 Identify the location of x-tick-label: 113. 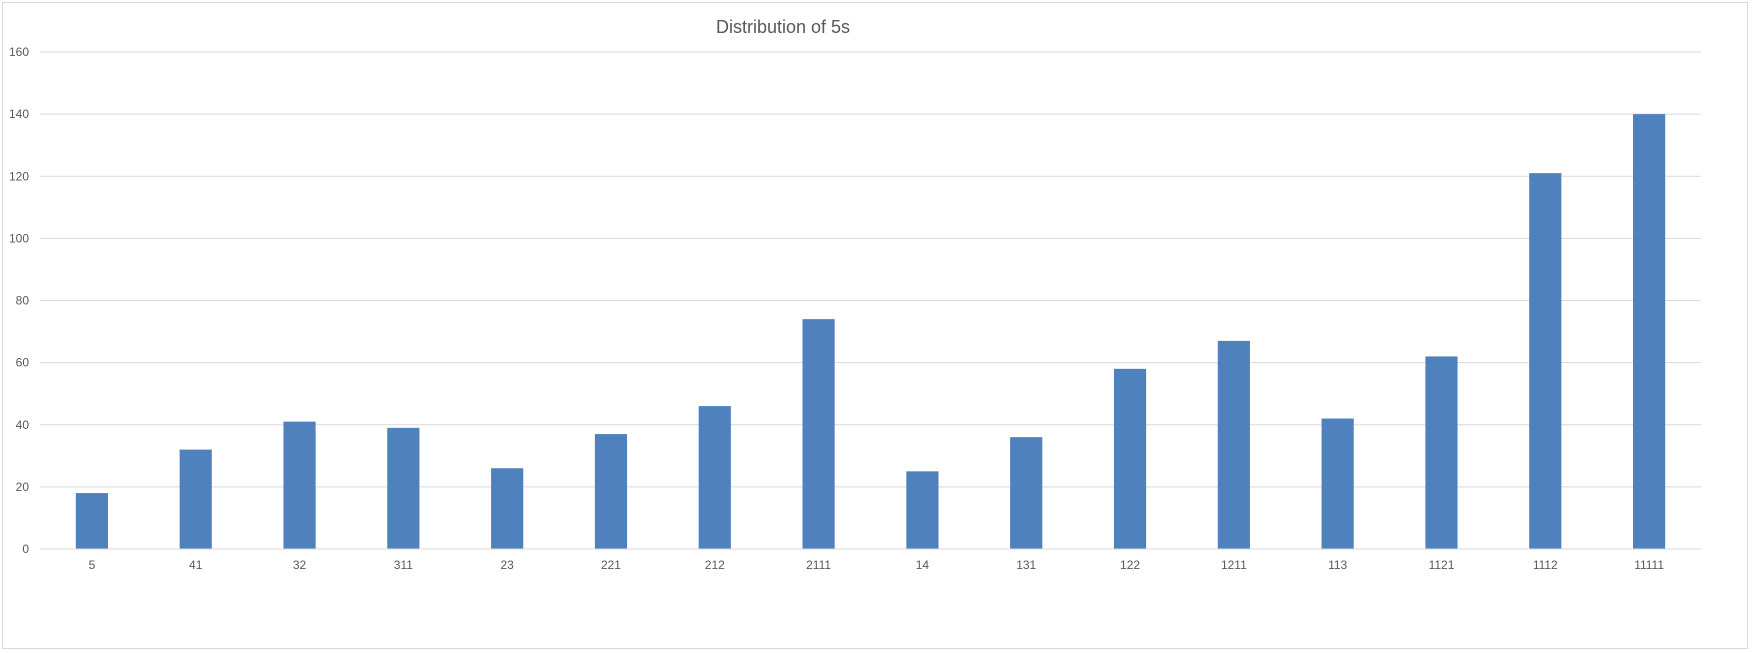
(1337, 565).